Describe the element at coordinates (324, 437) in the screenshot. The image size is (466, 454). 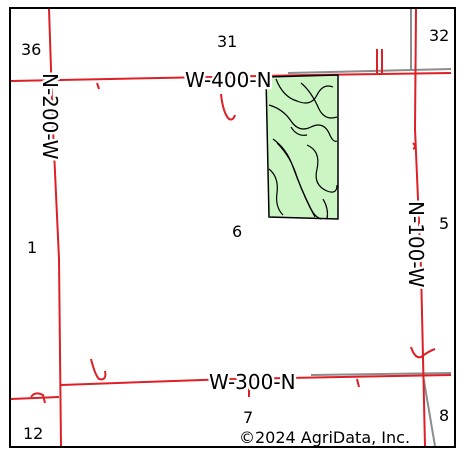
I see `copyright-text: ©2024 AgriData, Inc.` at that location.